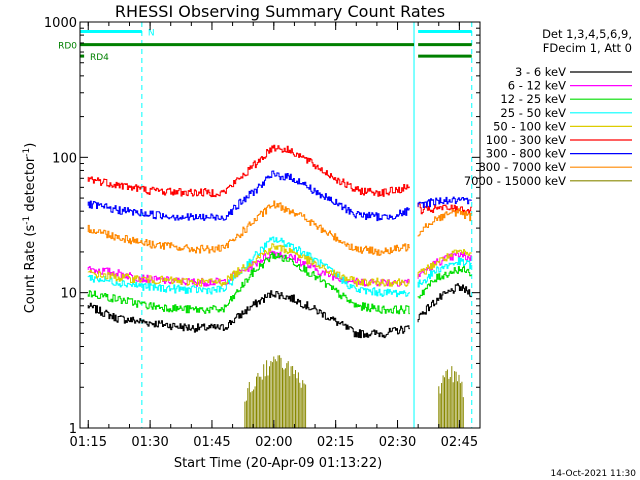 This screenshot has height=480, width=640. I want to click on flag-label-rd4: RD4, so click(99, 58).